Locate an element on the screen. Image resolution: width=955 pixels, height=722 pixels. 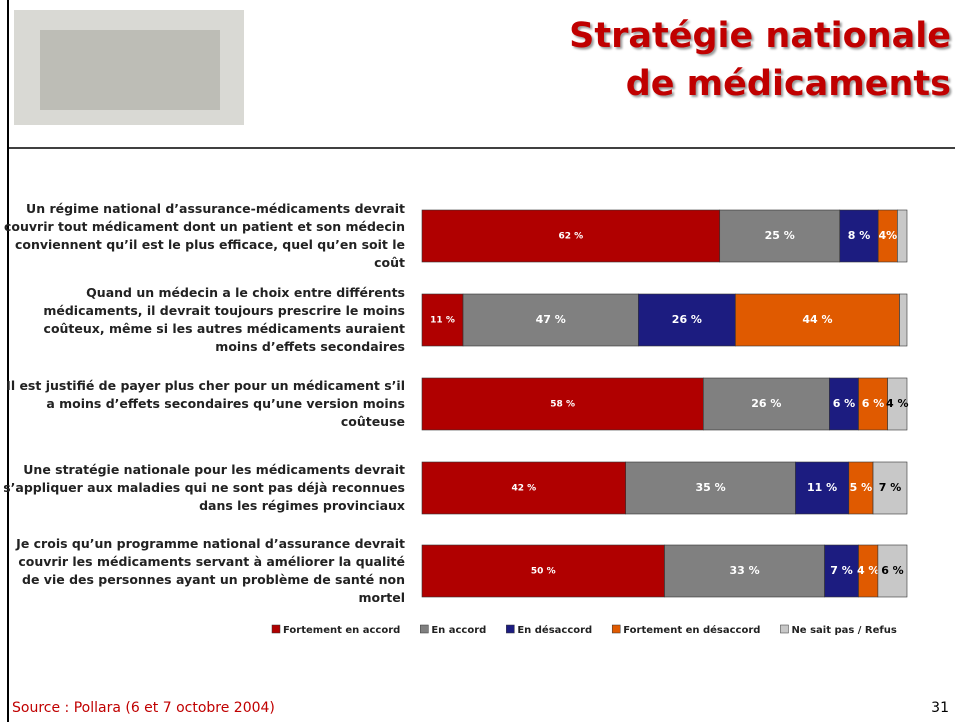
value-label: 4% is located at coordinates (887, 235).